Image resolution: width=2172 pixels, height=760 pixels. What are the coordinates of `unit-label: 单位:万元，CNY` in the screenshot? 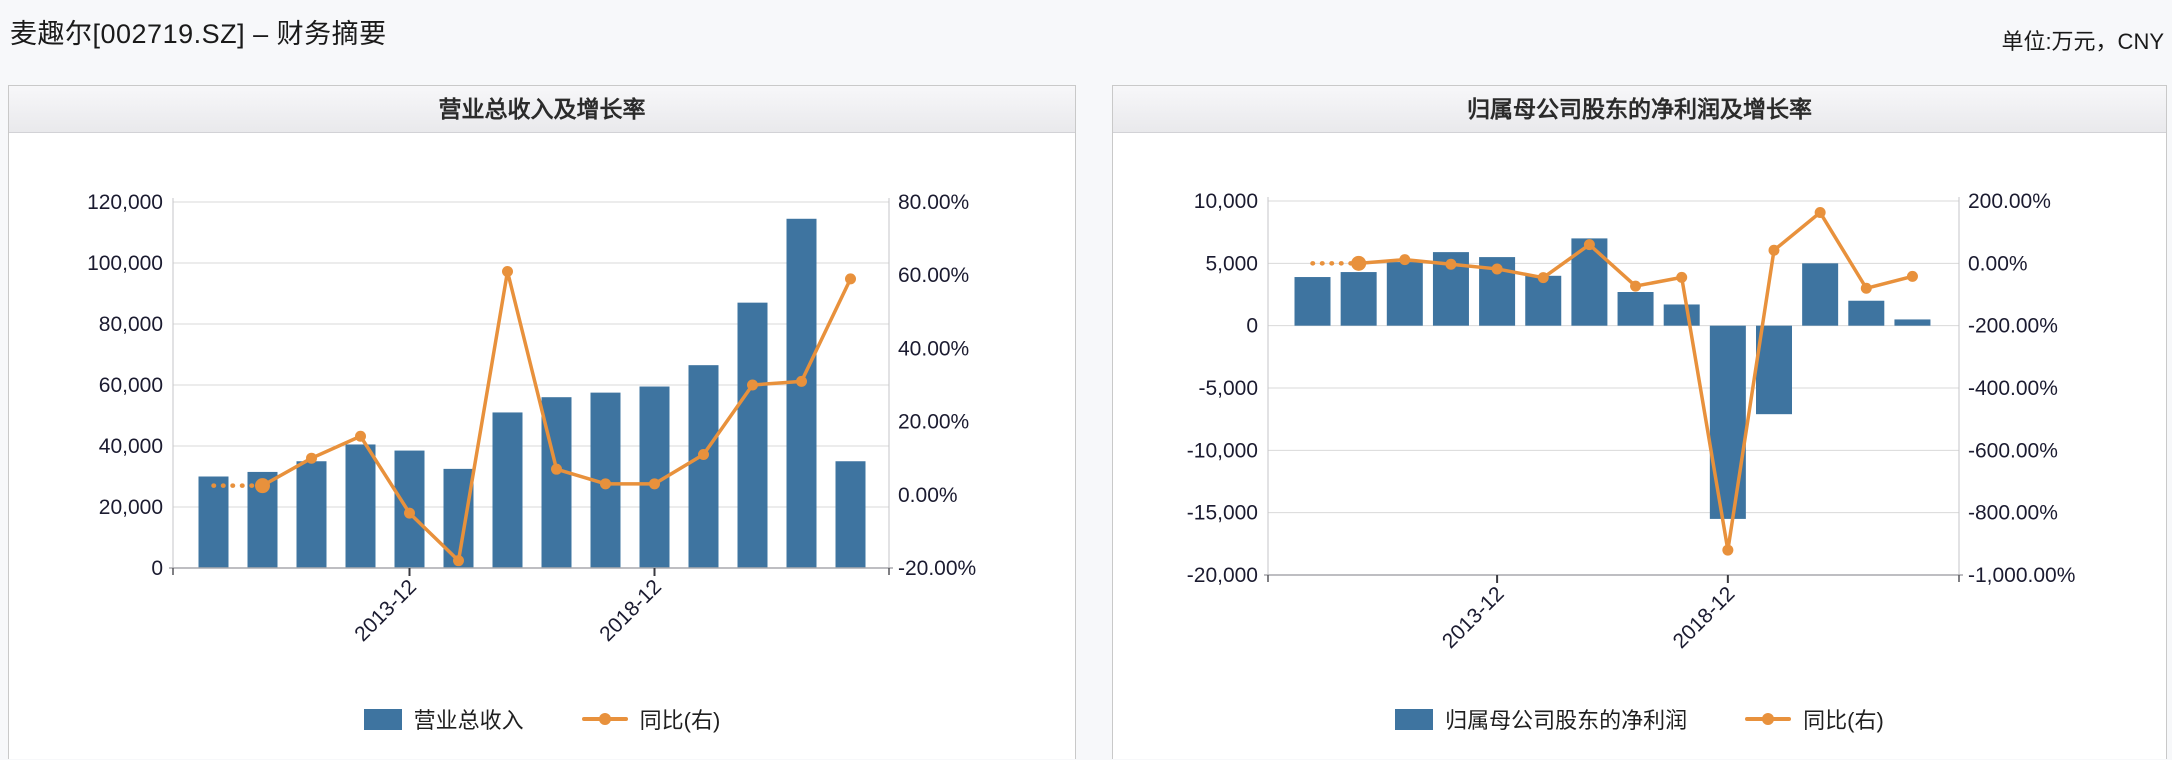 It's located at (2082, 41).